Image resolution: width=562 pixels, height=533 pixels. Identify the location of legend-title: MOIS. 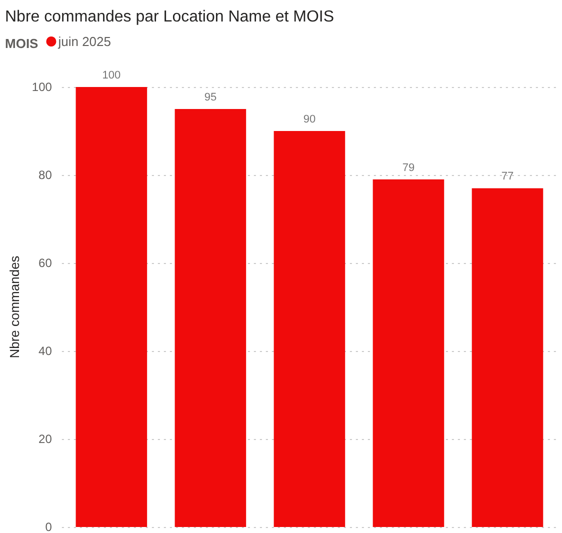
(22, 43).